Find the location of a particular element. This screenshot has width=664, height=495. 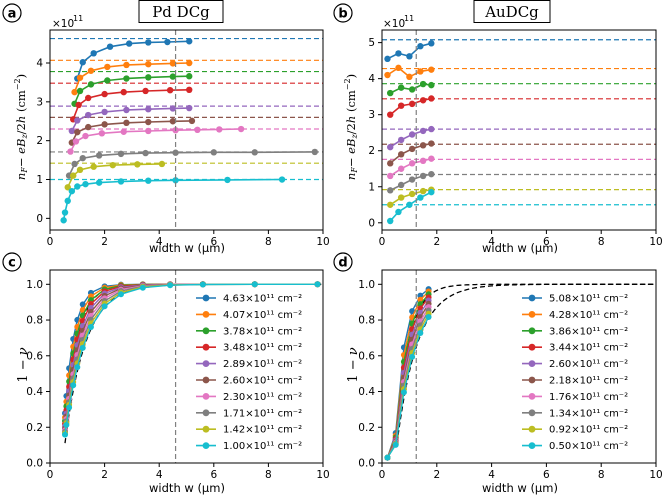

svg-text: 1 − ν is located at coordinates (353, 364).